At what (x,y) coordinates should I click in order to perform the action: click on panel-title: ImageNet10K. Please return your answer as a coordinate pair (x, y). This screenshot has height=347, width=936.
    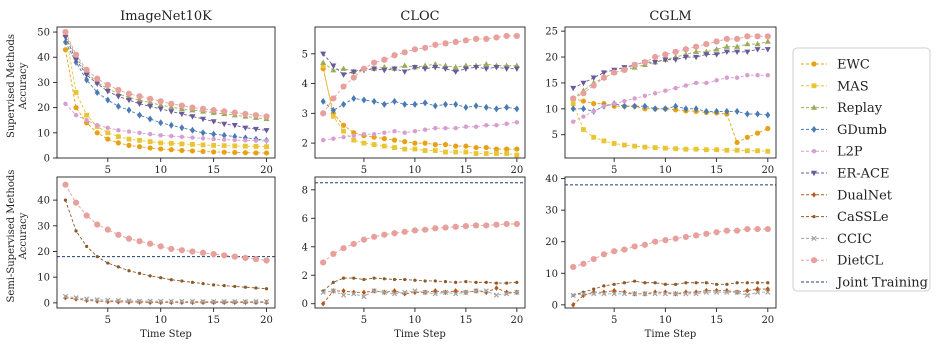
    Looking at the image, I should click on (166, 16).